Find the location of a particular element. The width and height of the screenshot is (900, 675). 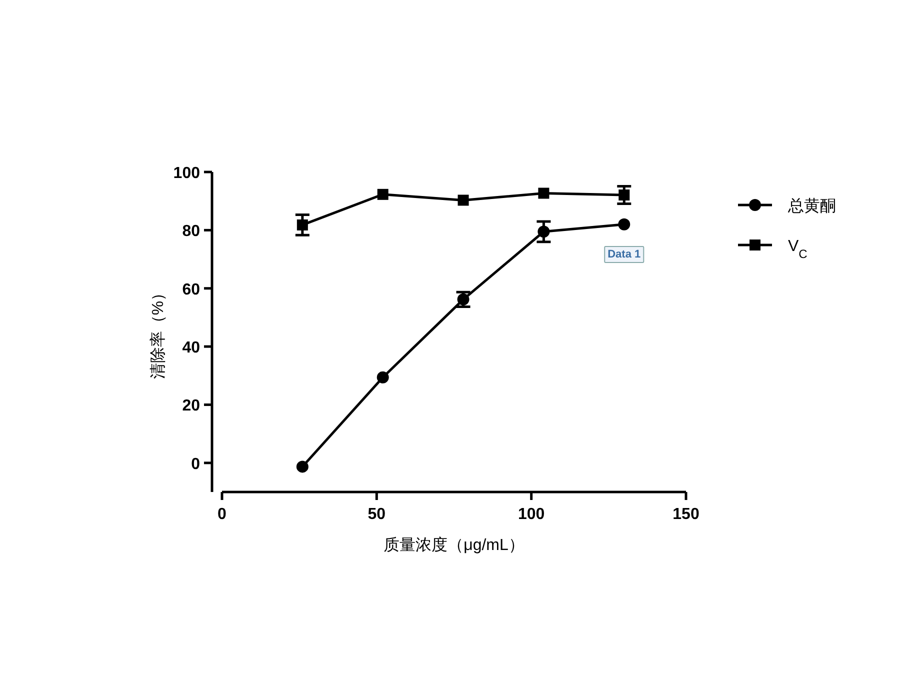

y-tick-label: 20 is located at coordinates (191, 406).